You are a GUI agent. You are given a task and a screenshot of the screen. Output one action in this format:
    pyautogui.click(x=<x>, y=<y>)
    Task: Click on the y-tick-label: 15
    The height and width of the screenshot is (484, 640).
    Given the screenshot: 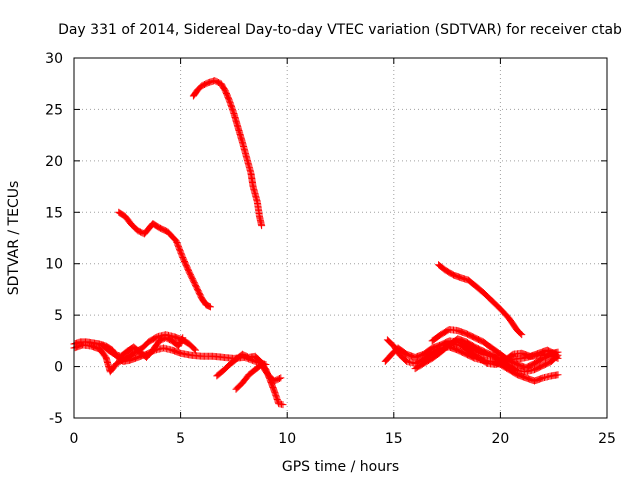 What is the action you would take?
    pyautogui.click(x=54, y=213)
    